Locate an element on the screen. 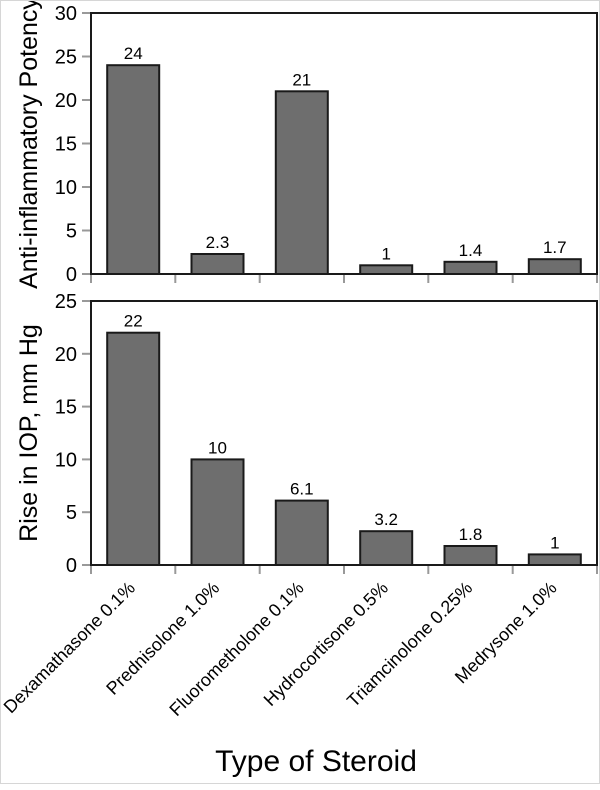 This screenshot has height=790, width=600. bar-value-label: 1.8 is located at coordinates (471, 534).